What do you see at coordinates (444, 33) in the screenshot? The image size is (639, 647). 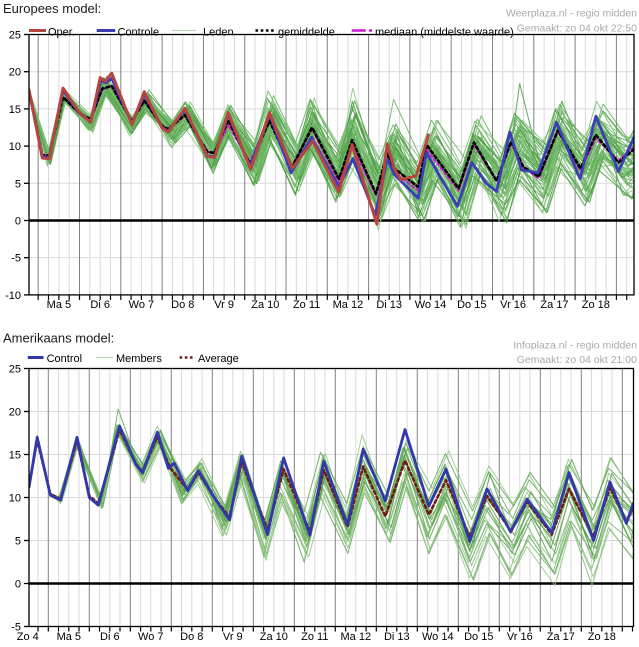 I see `svg-text: mediaan (middelste waarde)` at bounding box center [444, 33].